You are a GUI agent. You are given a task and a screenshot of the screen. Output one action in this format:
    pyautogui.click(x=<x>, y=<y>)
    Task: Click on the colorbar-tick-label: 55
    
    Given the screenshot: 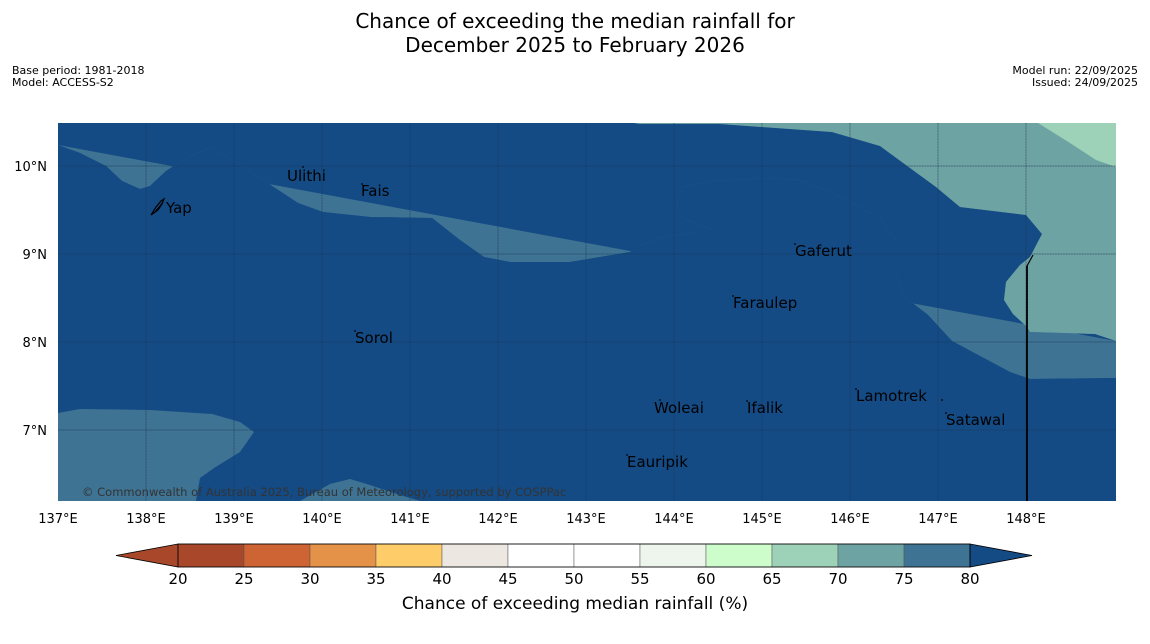 What is the action you would take?
    pyautogui.click(x=639, y=579)
    